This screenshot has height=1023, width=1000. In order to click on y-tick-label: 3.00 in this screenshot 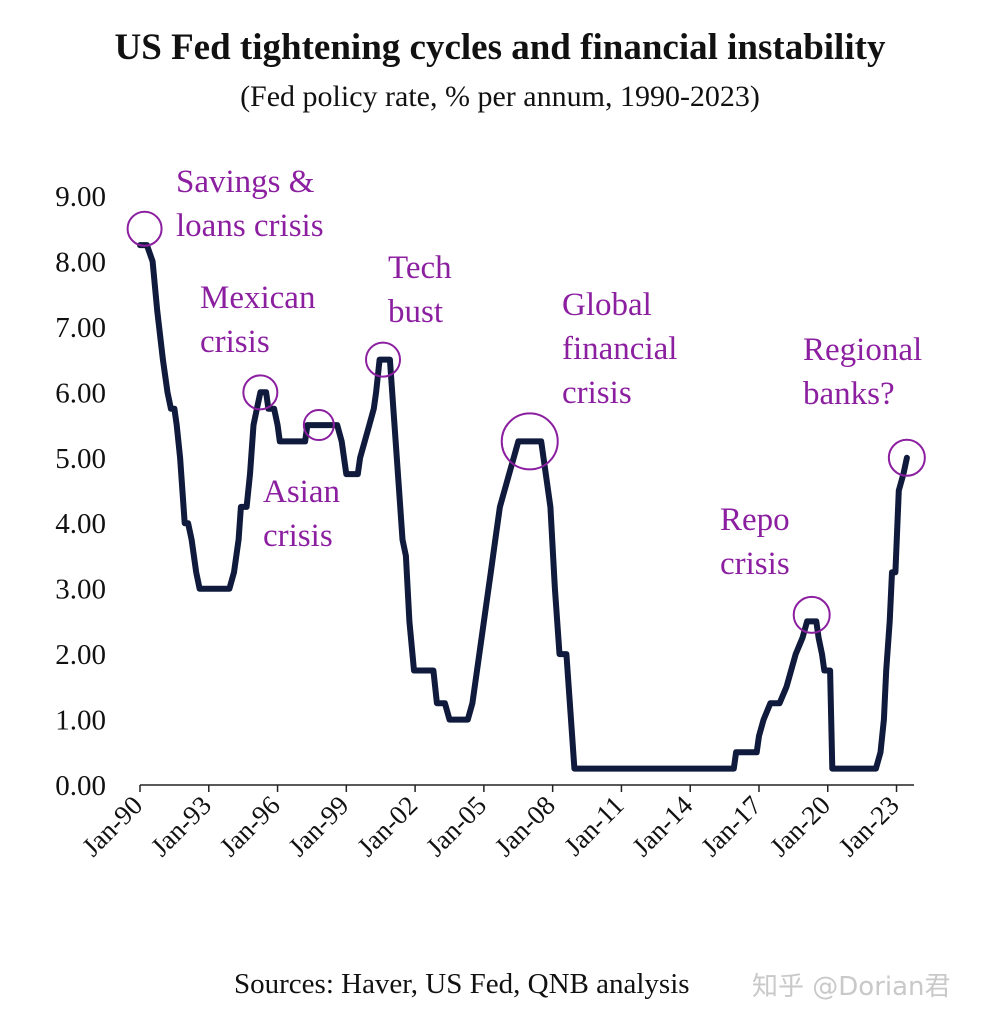, I will do `click(80, 590)`.